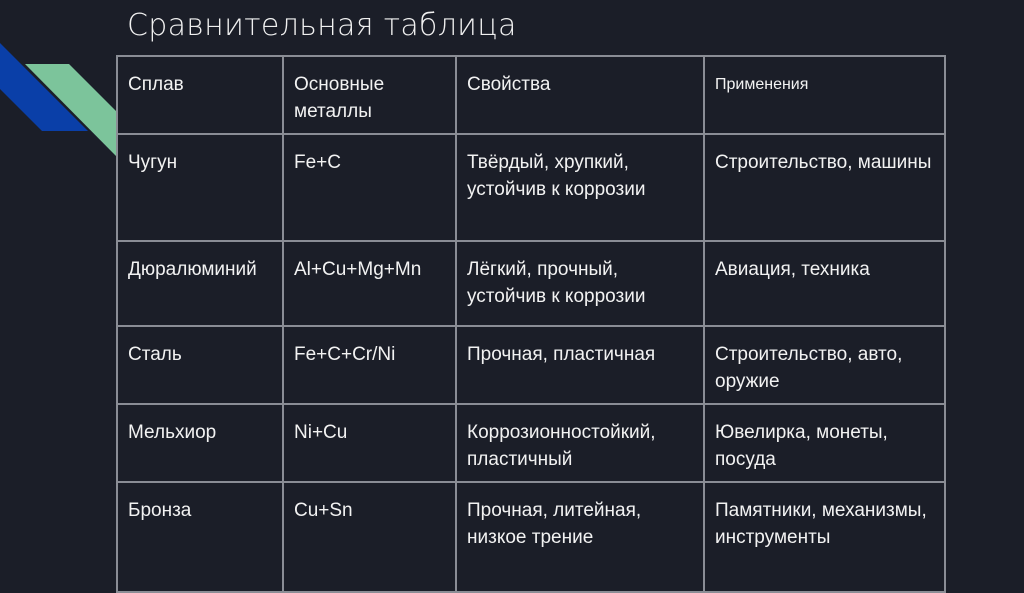  I want to click on table-cell: Ni+Cu, so click(369, 443).